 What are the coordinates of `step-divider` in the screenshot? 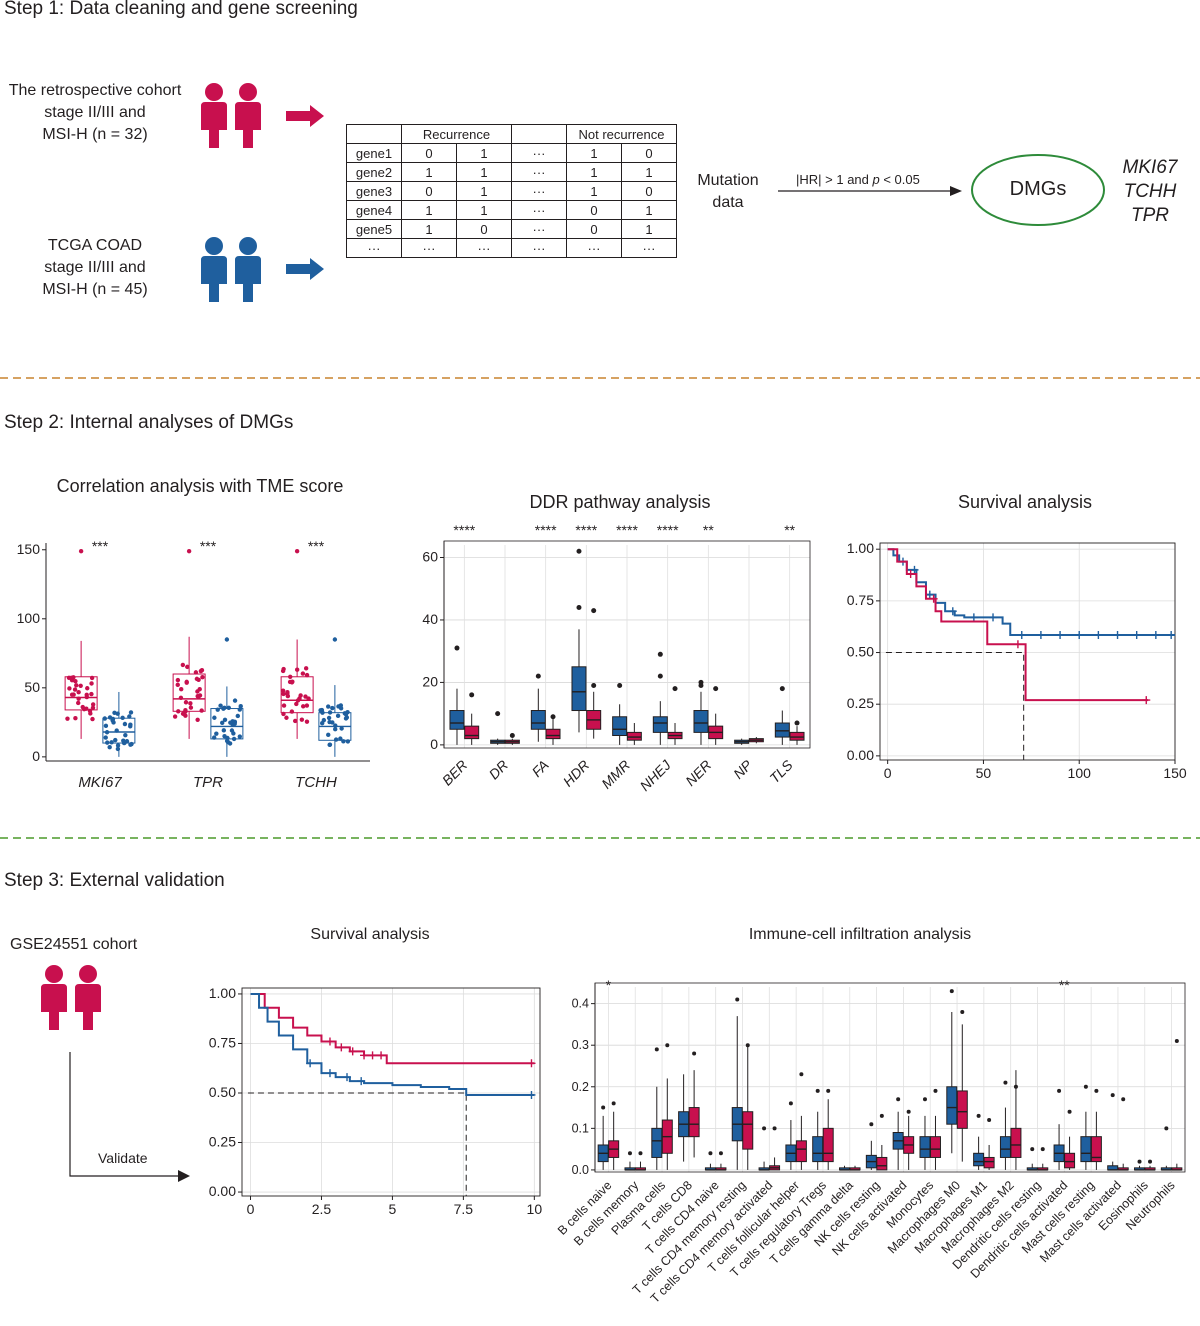 It's located at (600, 838).